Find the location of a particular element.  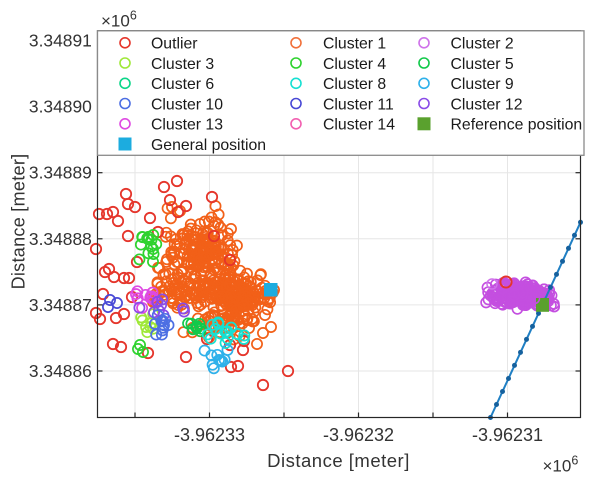

svg-text: Cluster 11 is located at coordinates (358, 104).